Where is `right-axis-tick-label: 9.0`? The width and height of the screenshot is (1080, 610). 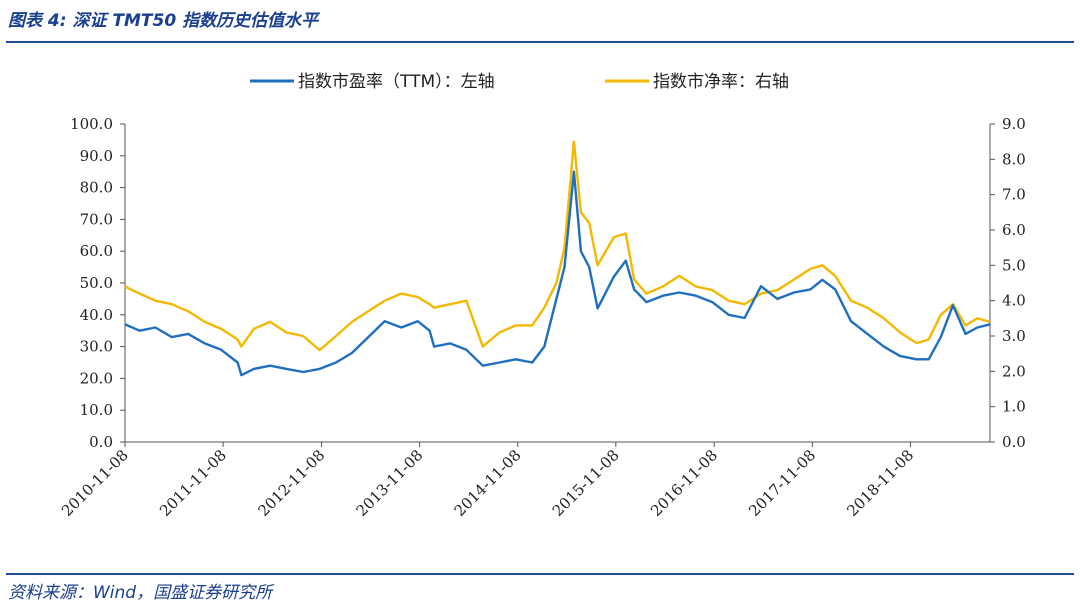
right-axis-tick-label: 9.0 is located at coordinates (1014, 124).